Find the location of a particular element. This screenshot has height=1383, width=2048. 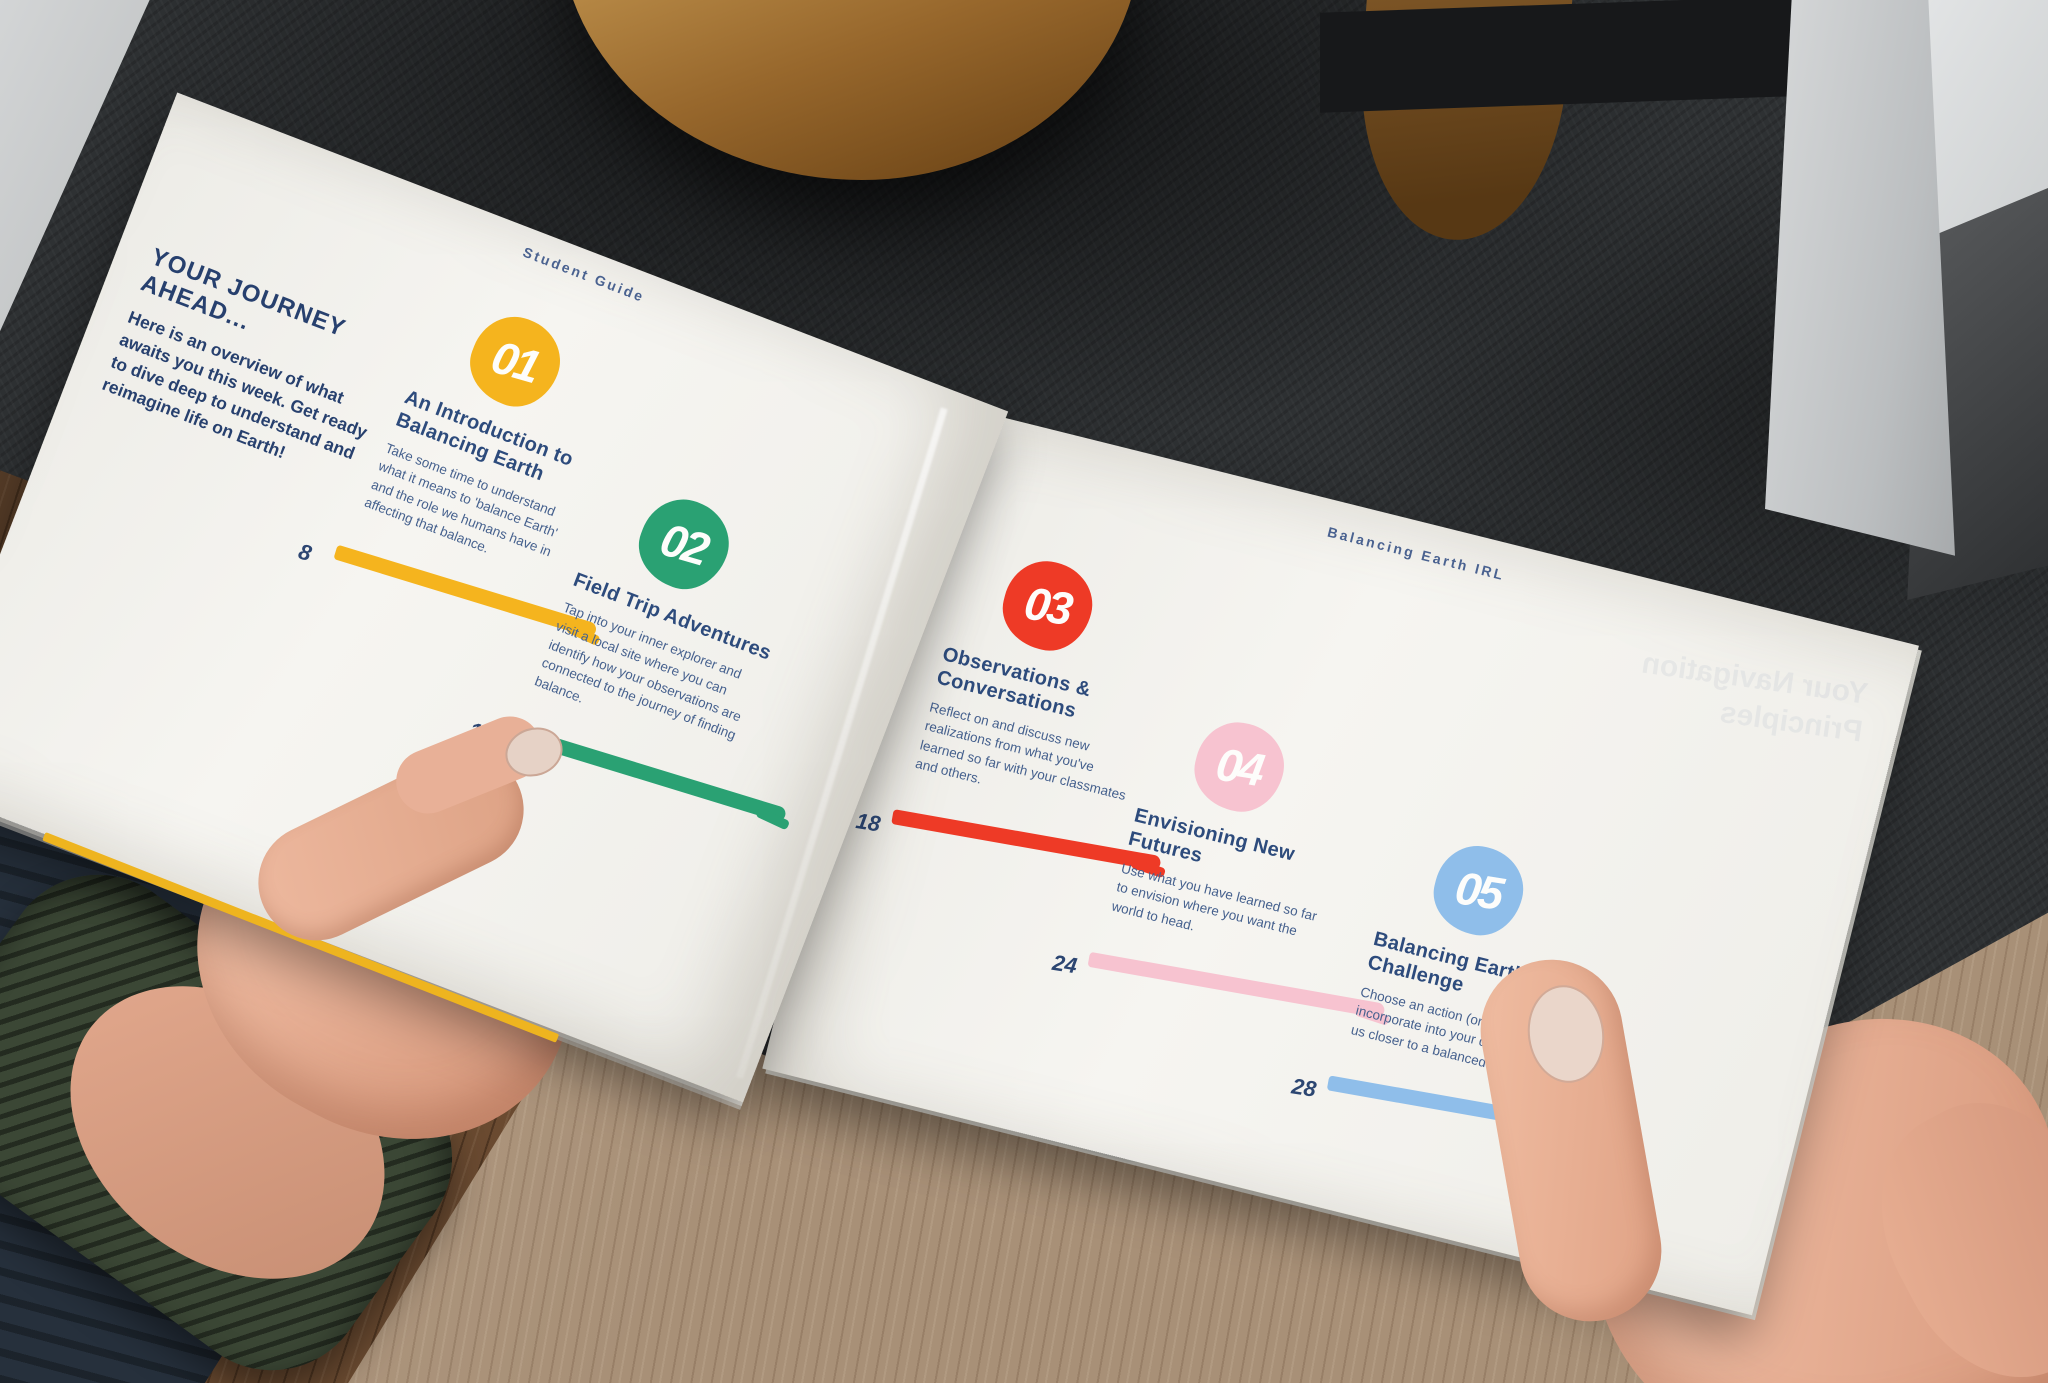

page-number: 28 is located at coordinates (1303, 1088).